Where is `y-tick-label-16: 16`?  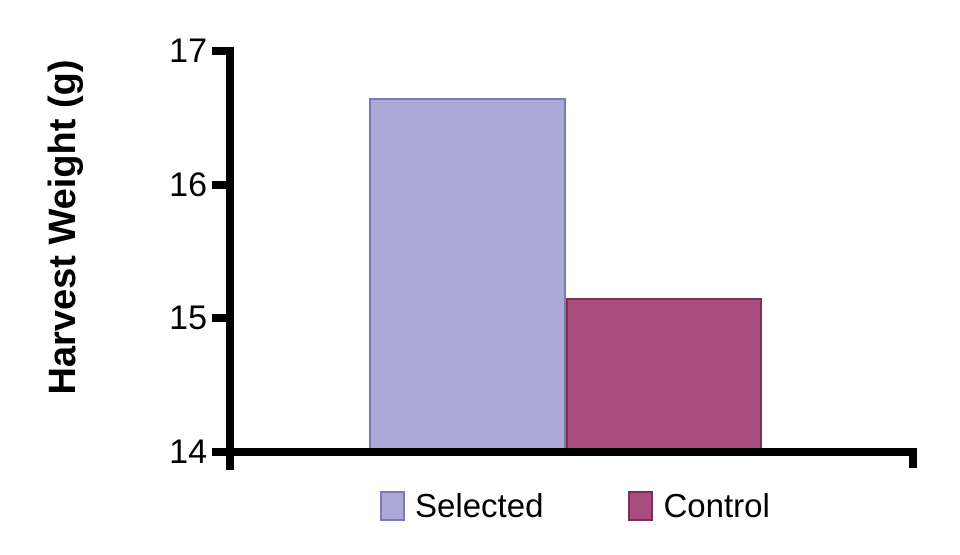 y-tick-label-16: 16 is located at coordinates (188, 184).